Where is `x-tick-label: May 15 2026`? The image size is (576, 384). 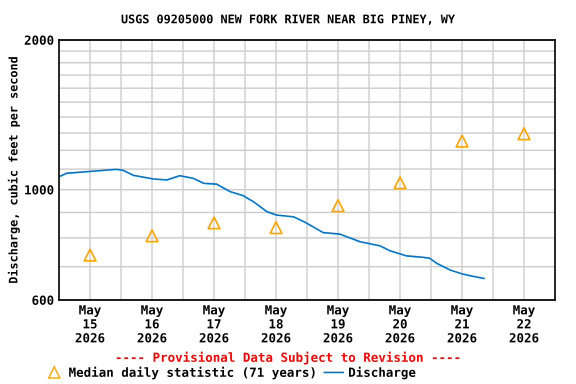
x-tick-label: May 15 2026 is located at coordinates (90, 324).